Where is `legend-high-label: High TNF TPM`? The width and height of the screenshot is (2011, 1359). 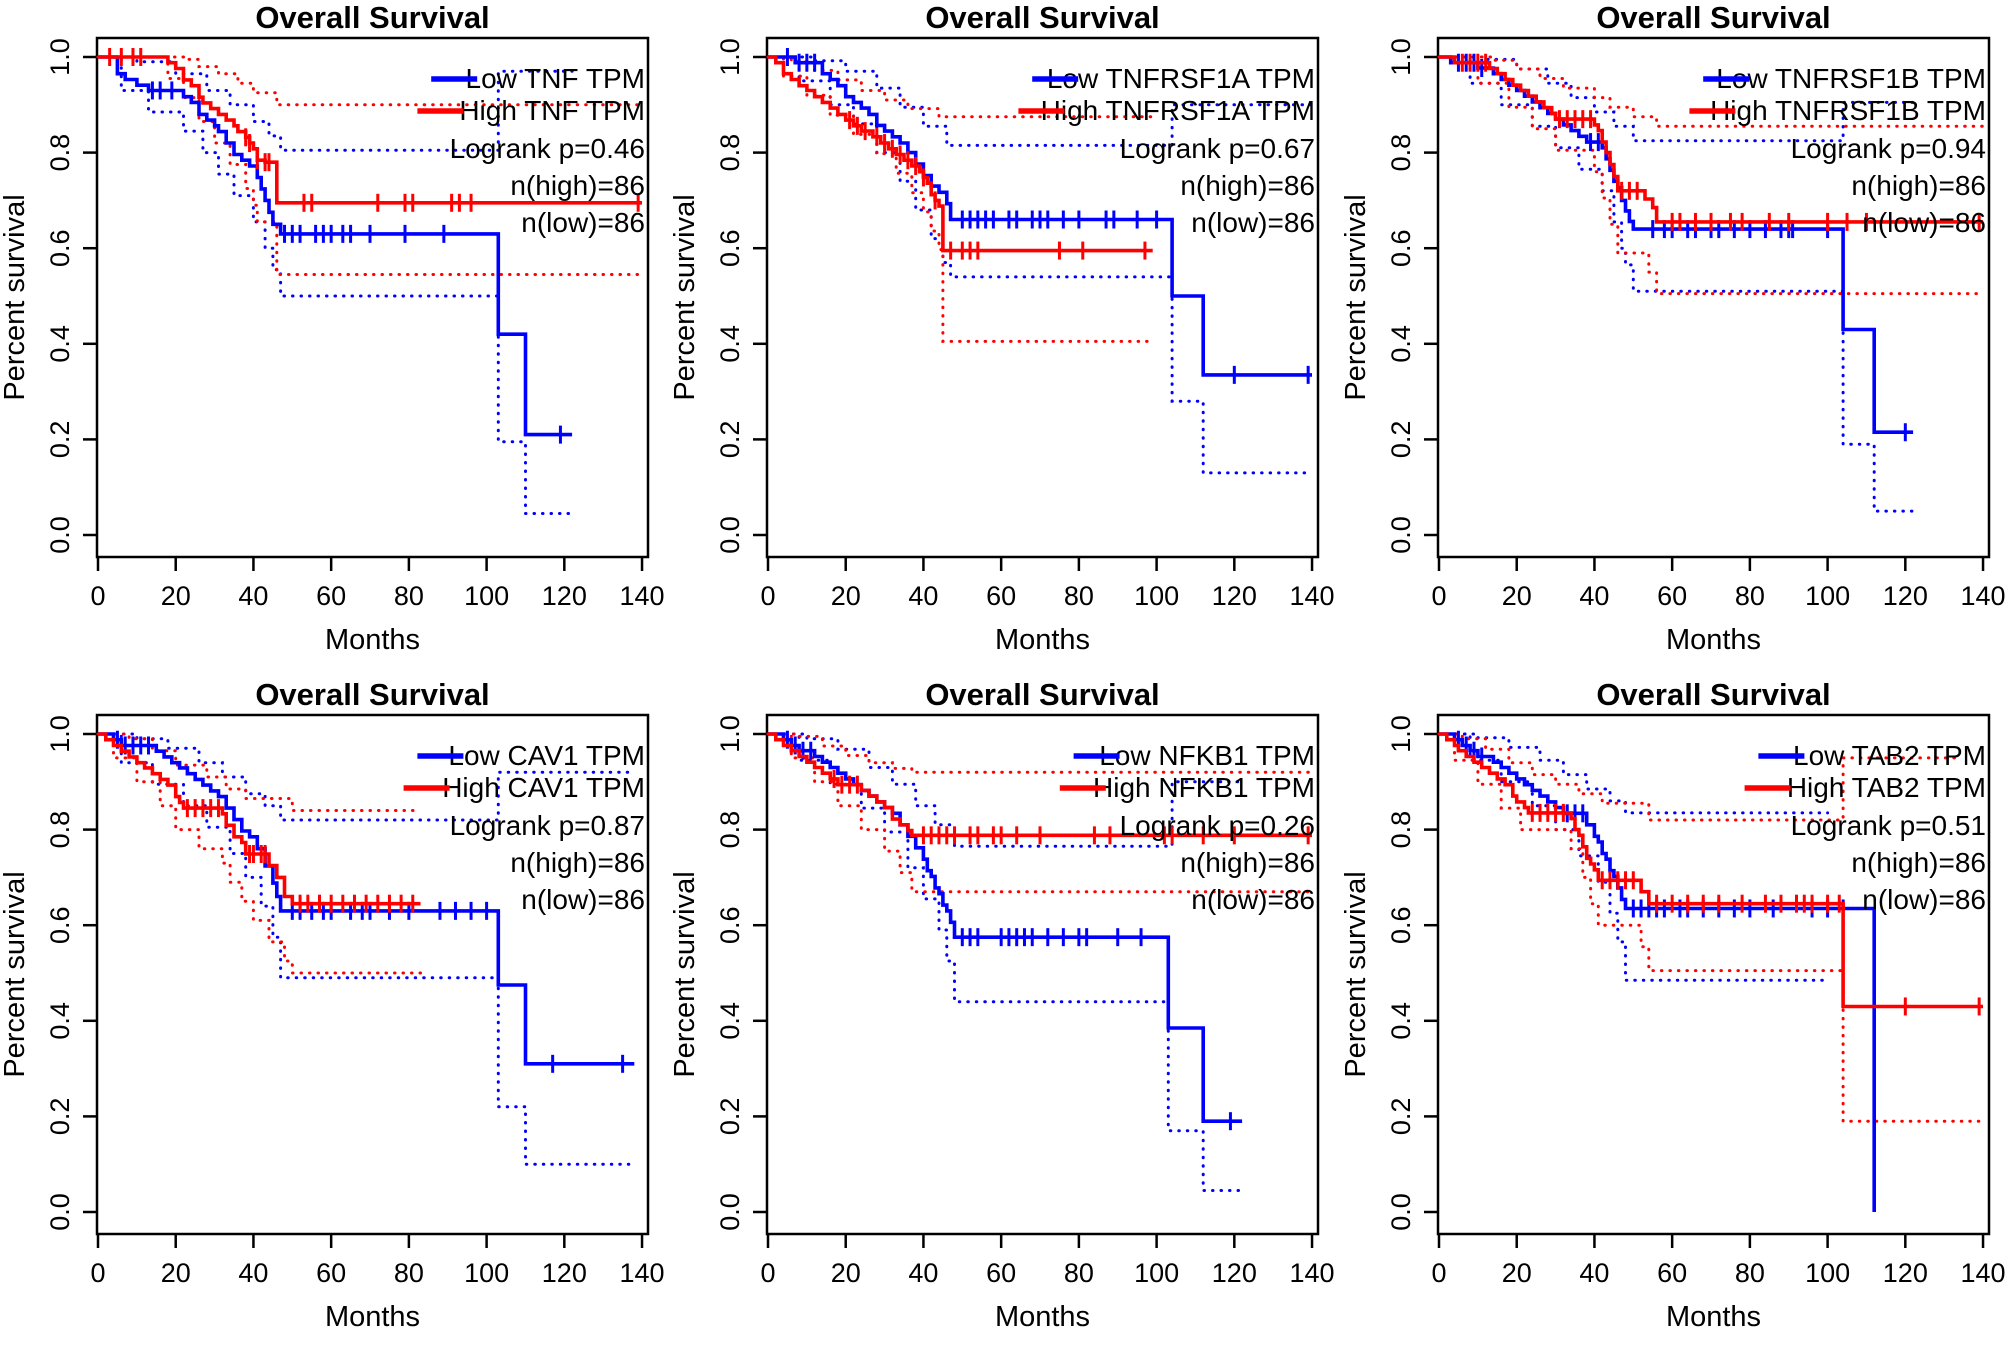
legend-high-label: High TNF TPM is located at coordinates (552, 110).